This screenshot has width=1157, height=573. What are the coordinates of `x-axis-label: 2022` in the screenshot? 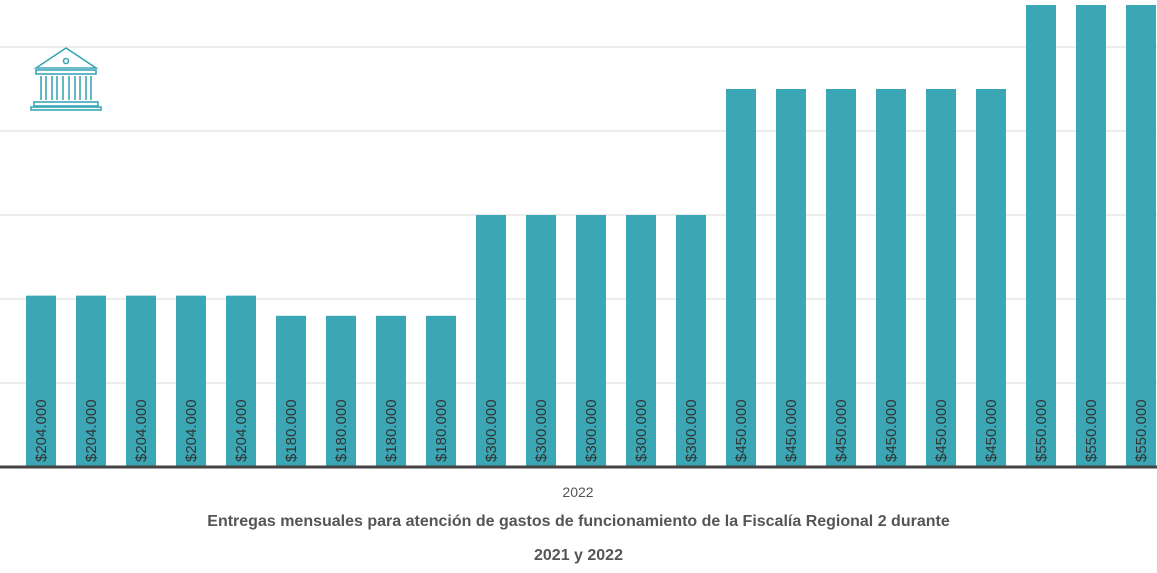 It's located at (577, 492).